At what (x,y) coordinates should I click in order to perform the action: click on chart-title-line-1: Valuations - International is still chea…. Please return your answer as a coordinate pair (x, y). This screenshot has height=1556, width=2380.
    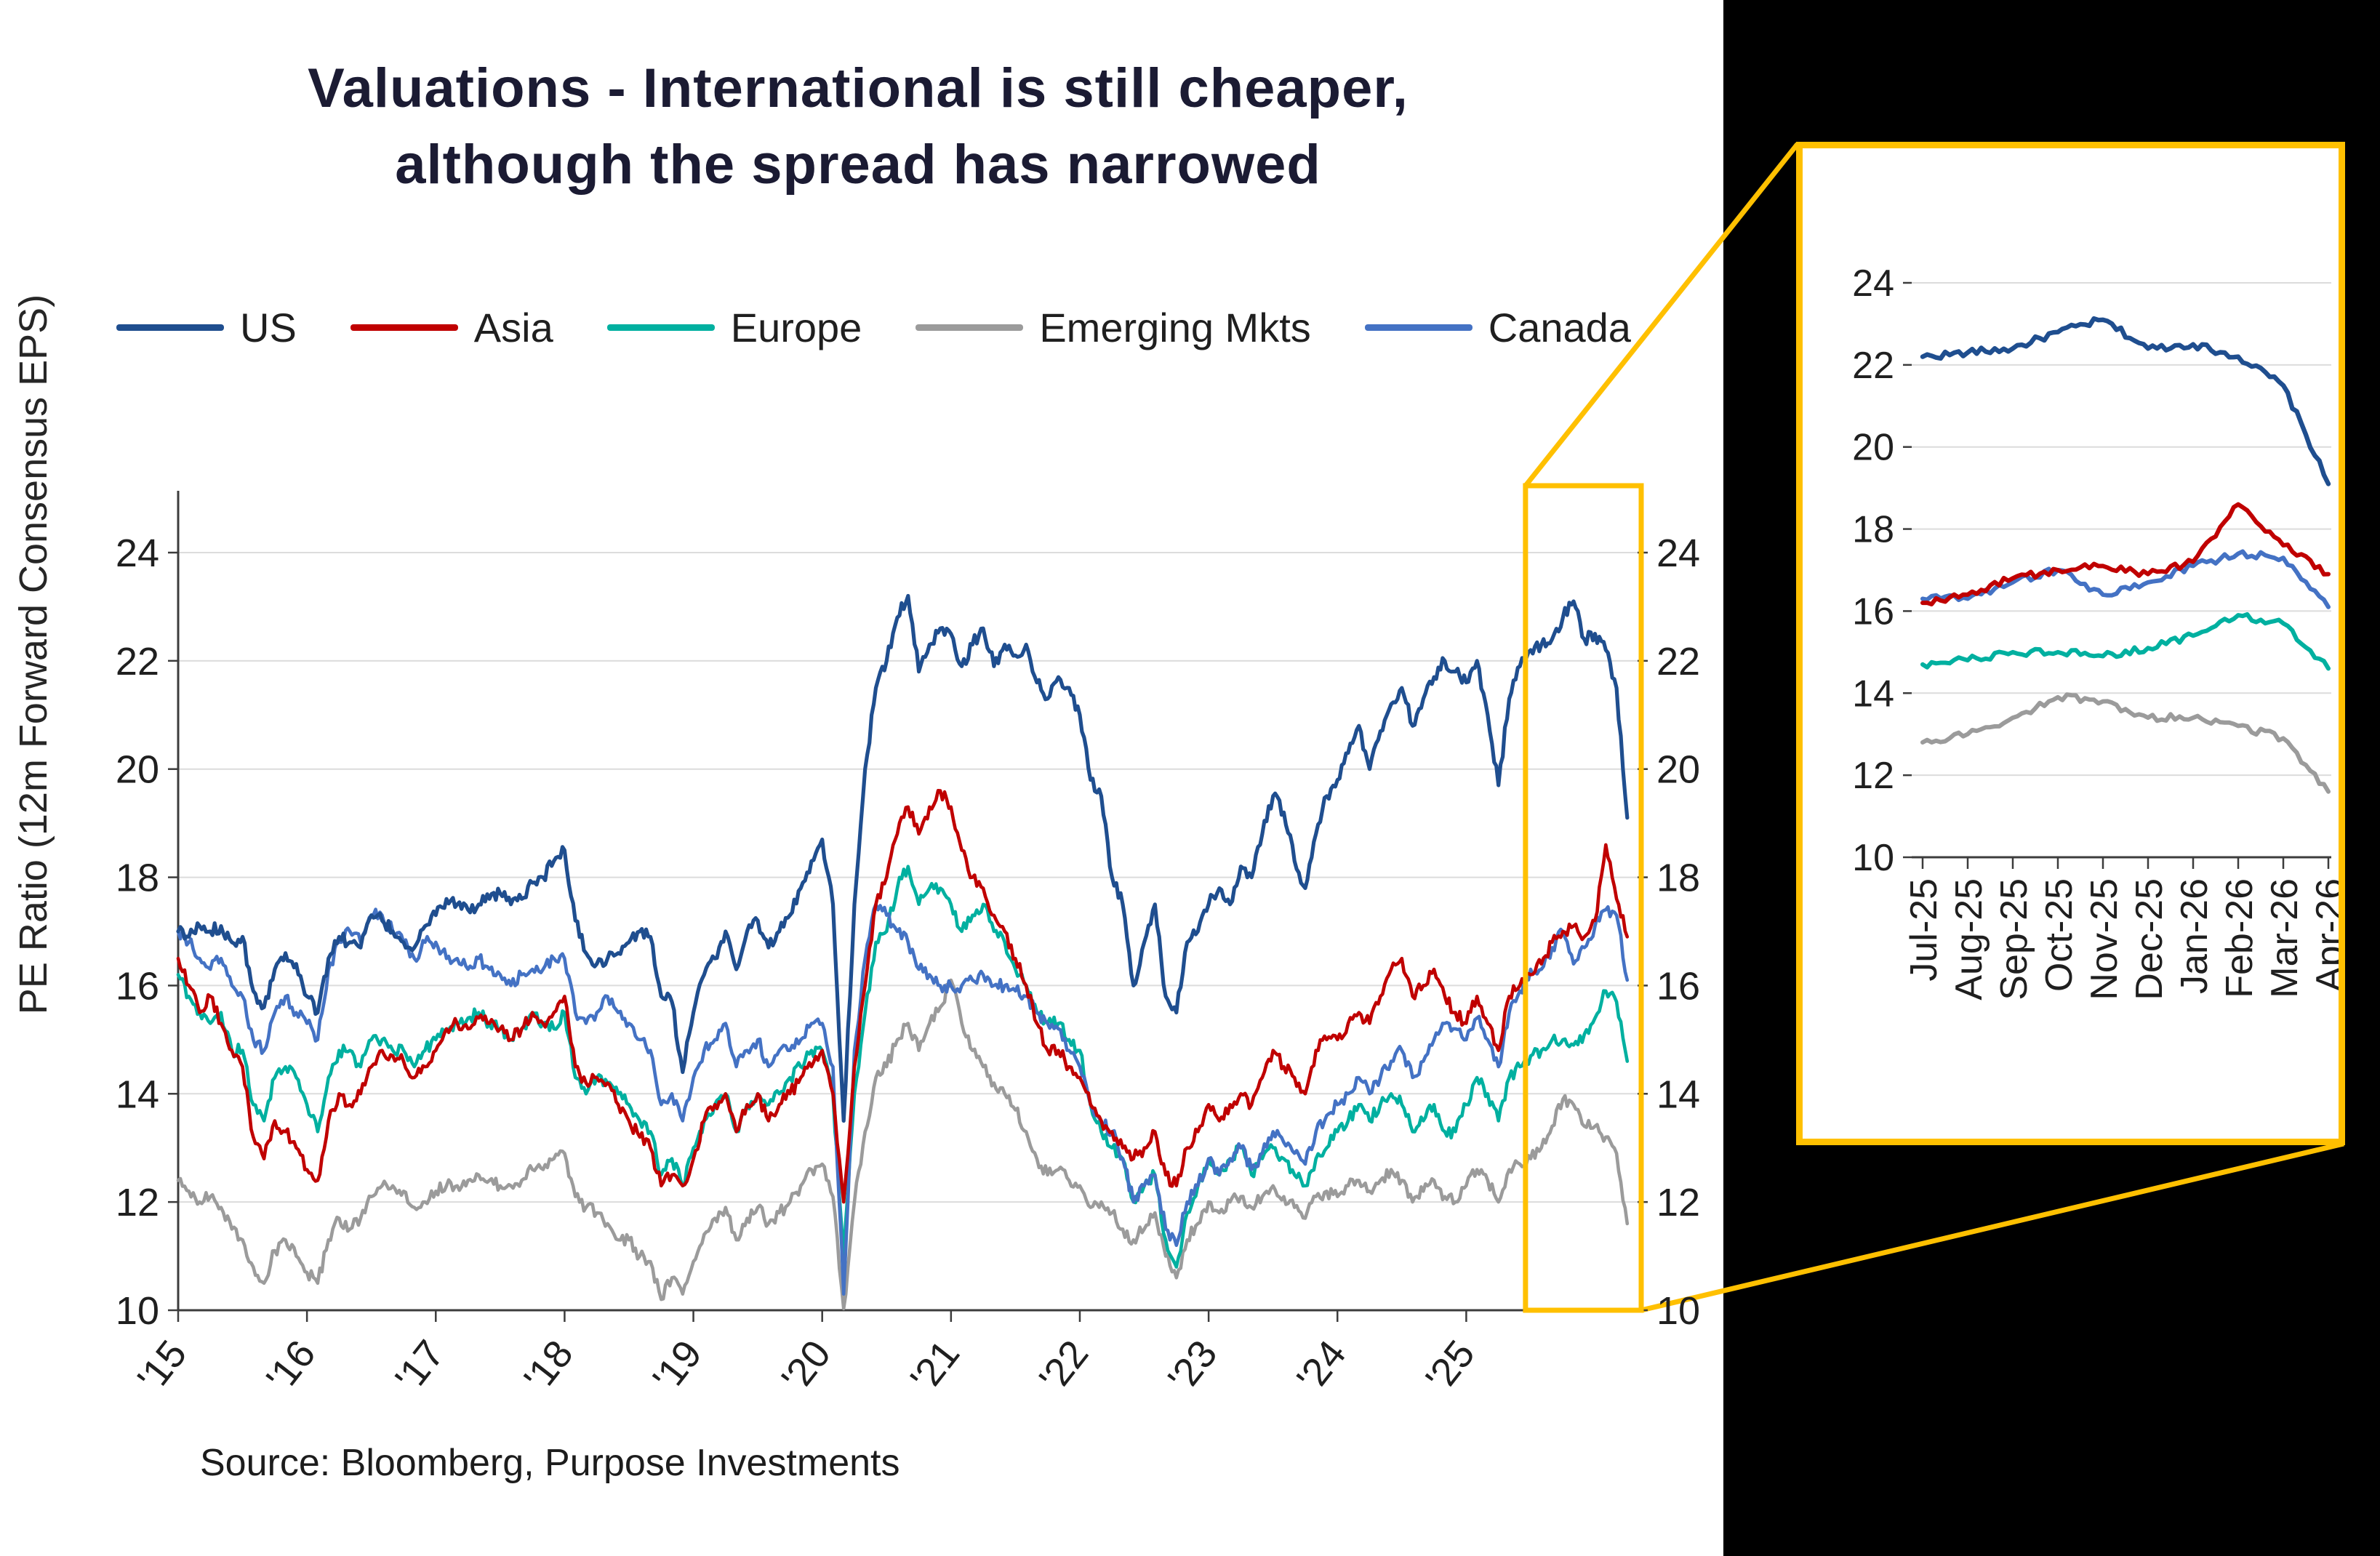
    Looking at the image, I should click on (859, 88).